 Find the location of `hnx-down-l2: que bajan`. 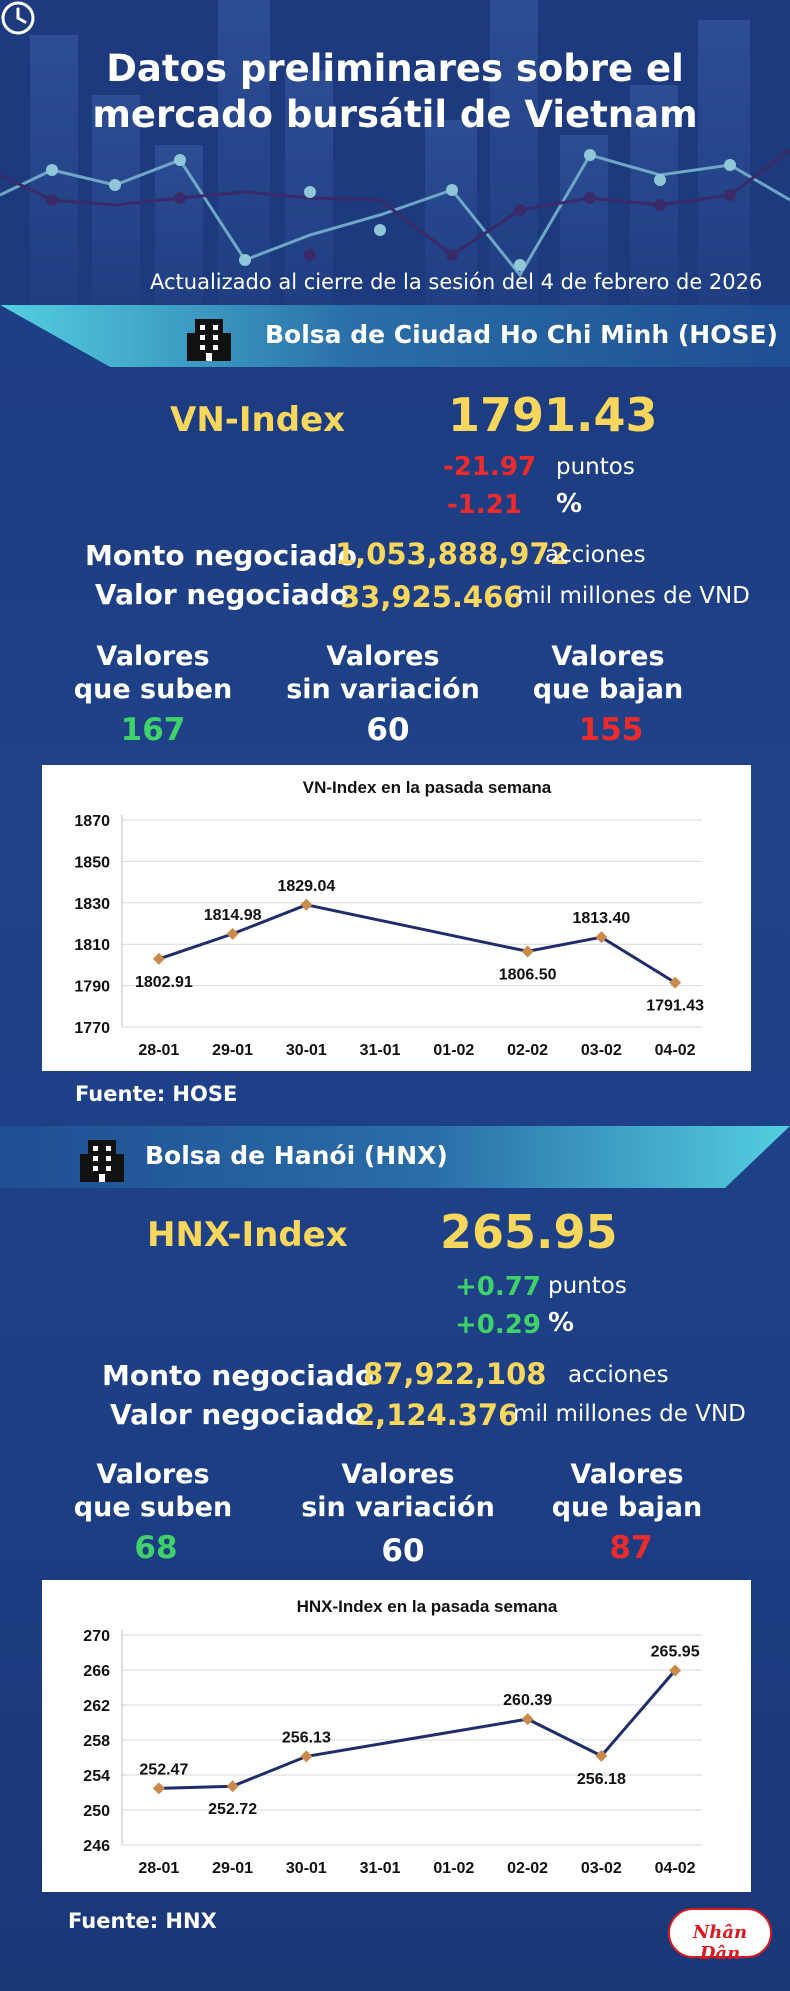

hnx-down-l2: que bajan is located at coordinates (627, 1507).